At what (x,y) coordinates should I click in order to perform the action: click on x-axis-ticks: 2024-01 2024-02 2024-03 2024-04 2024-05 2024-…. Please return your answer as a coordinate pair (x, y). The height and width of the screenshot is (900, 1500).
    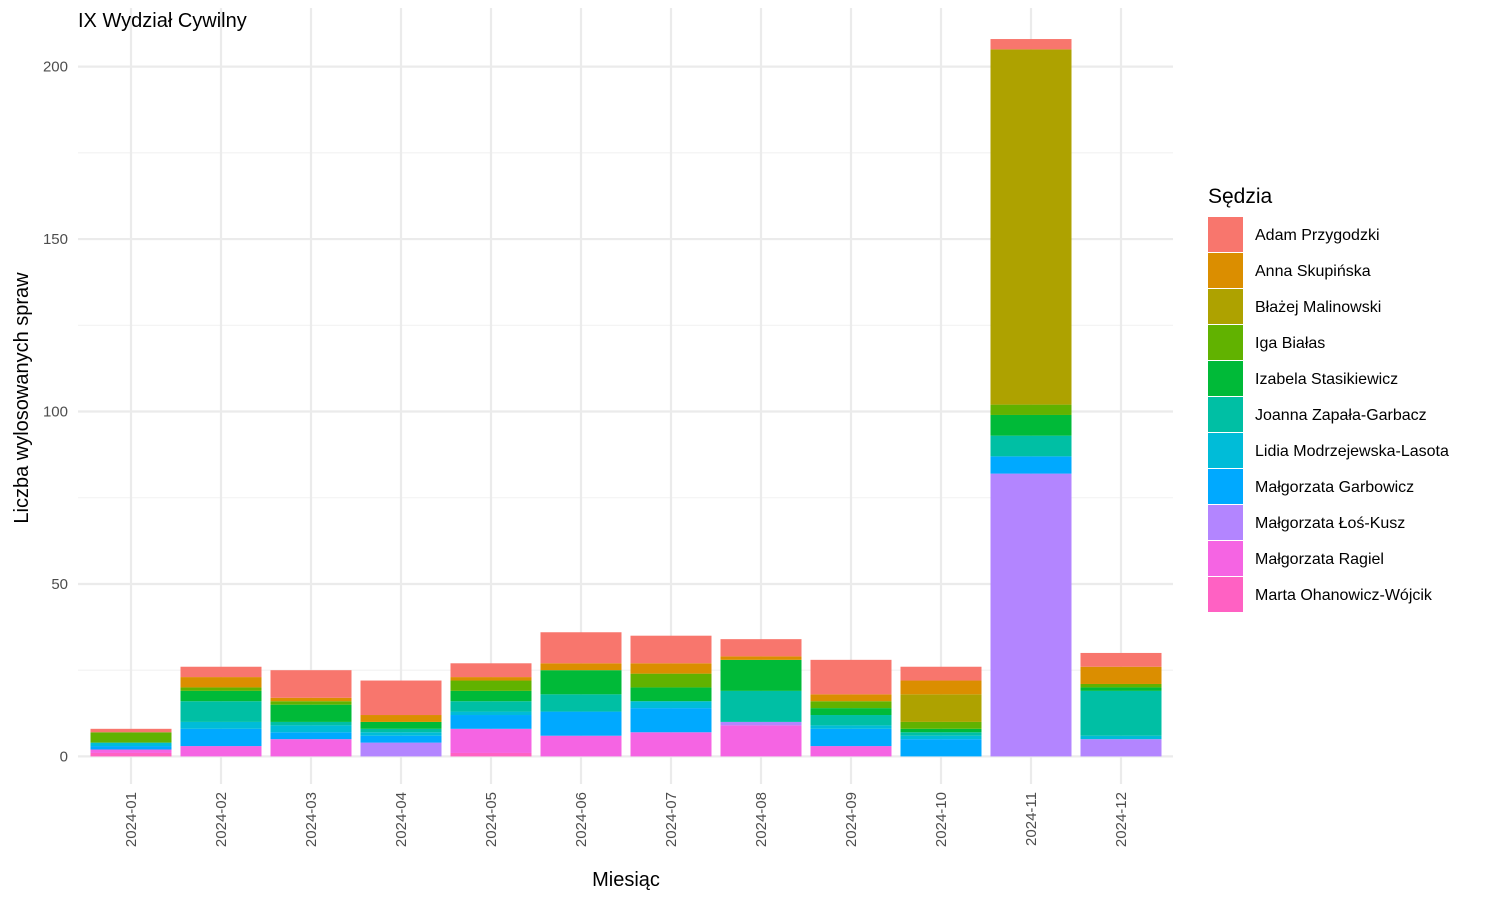
    Looking at the image, I should click on (626, 819).